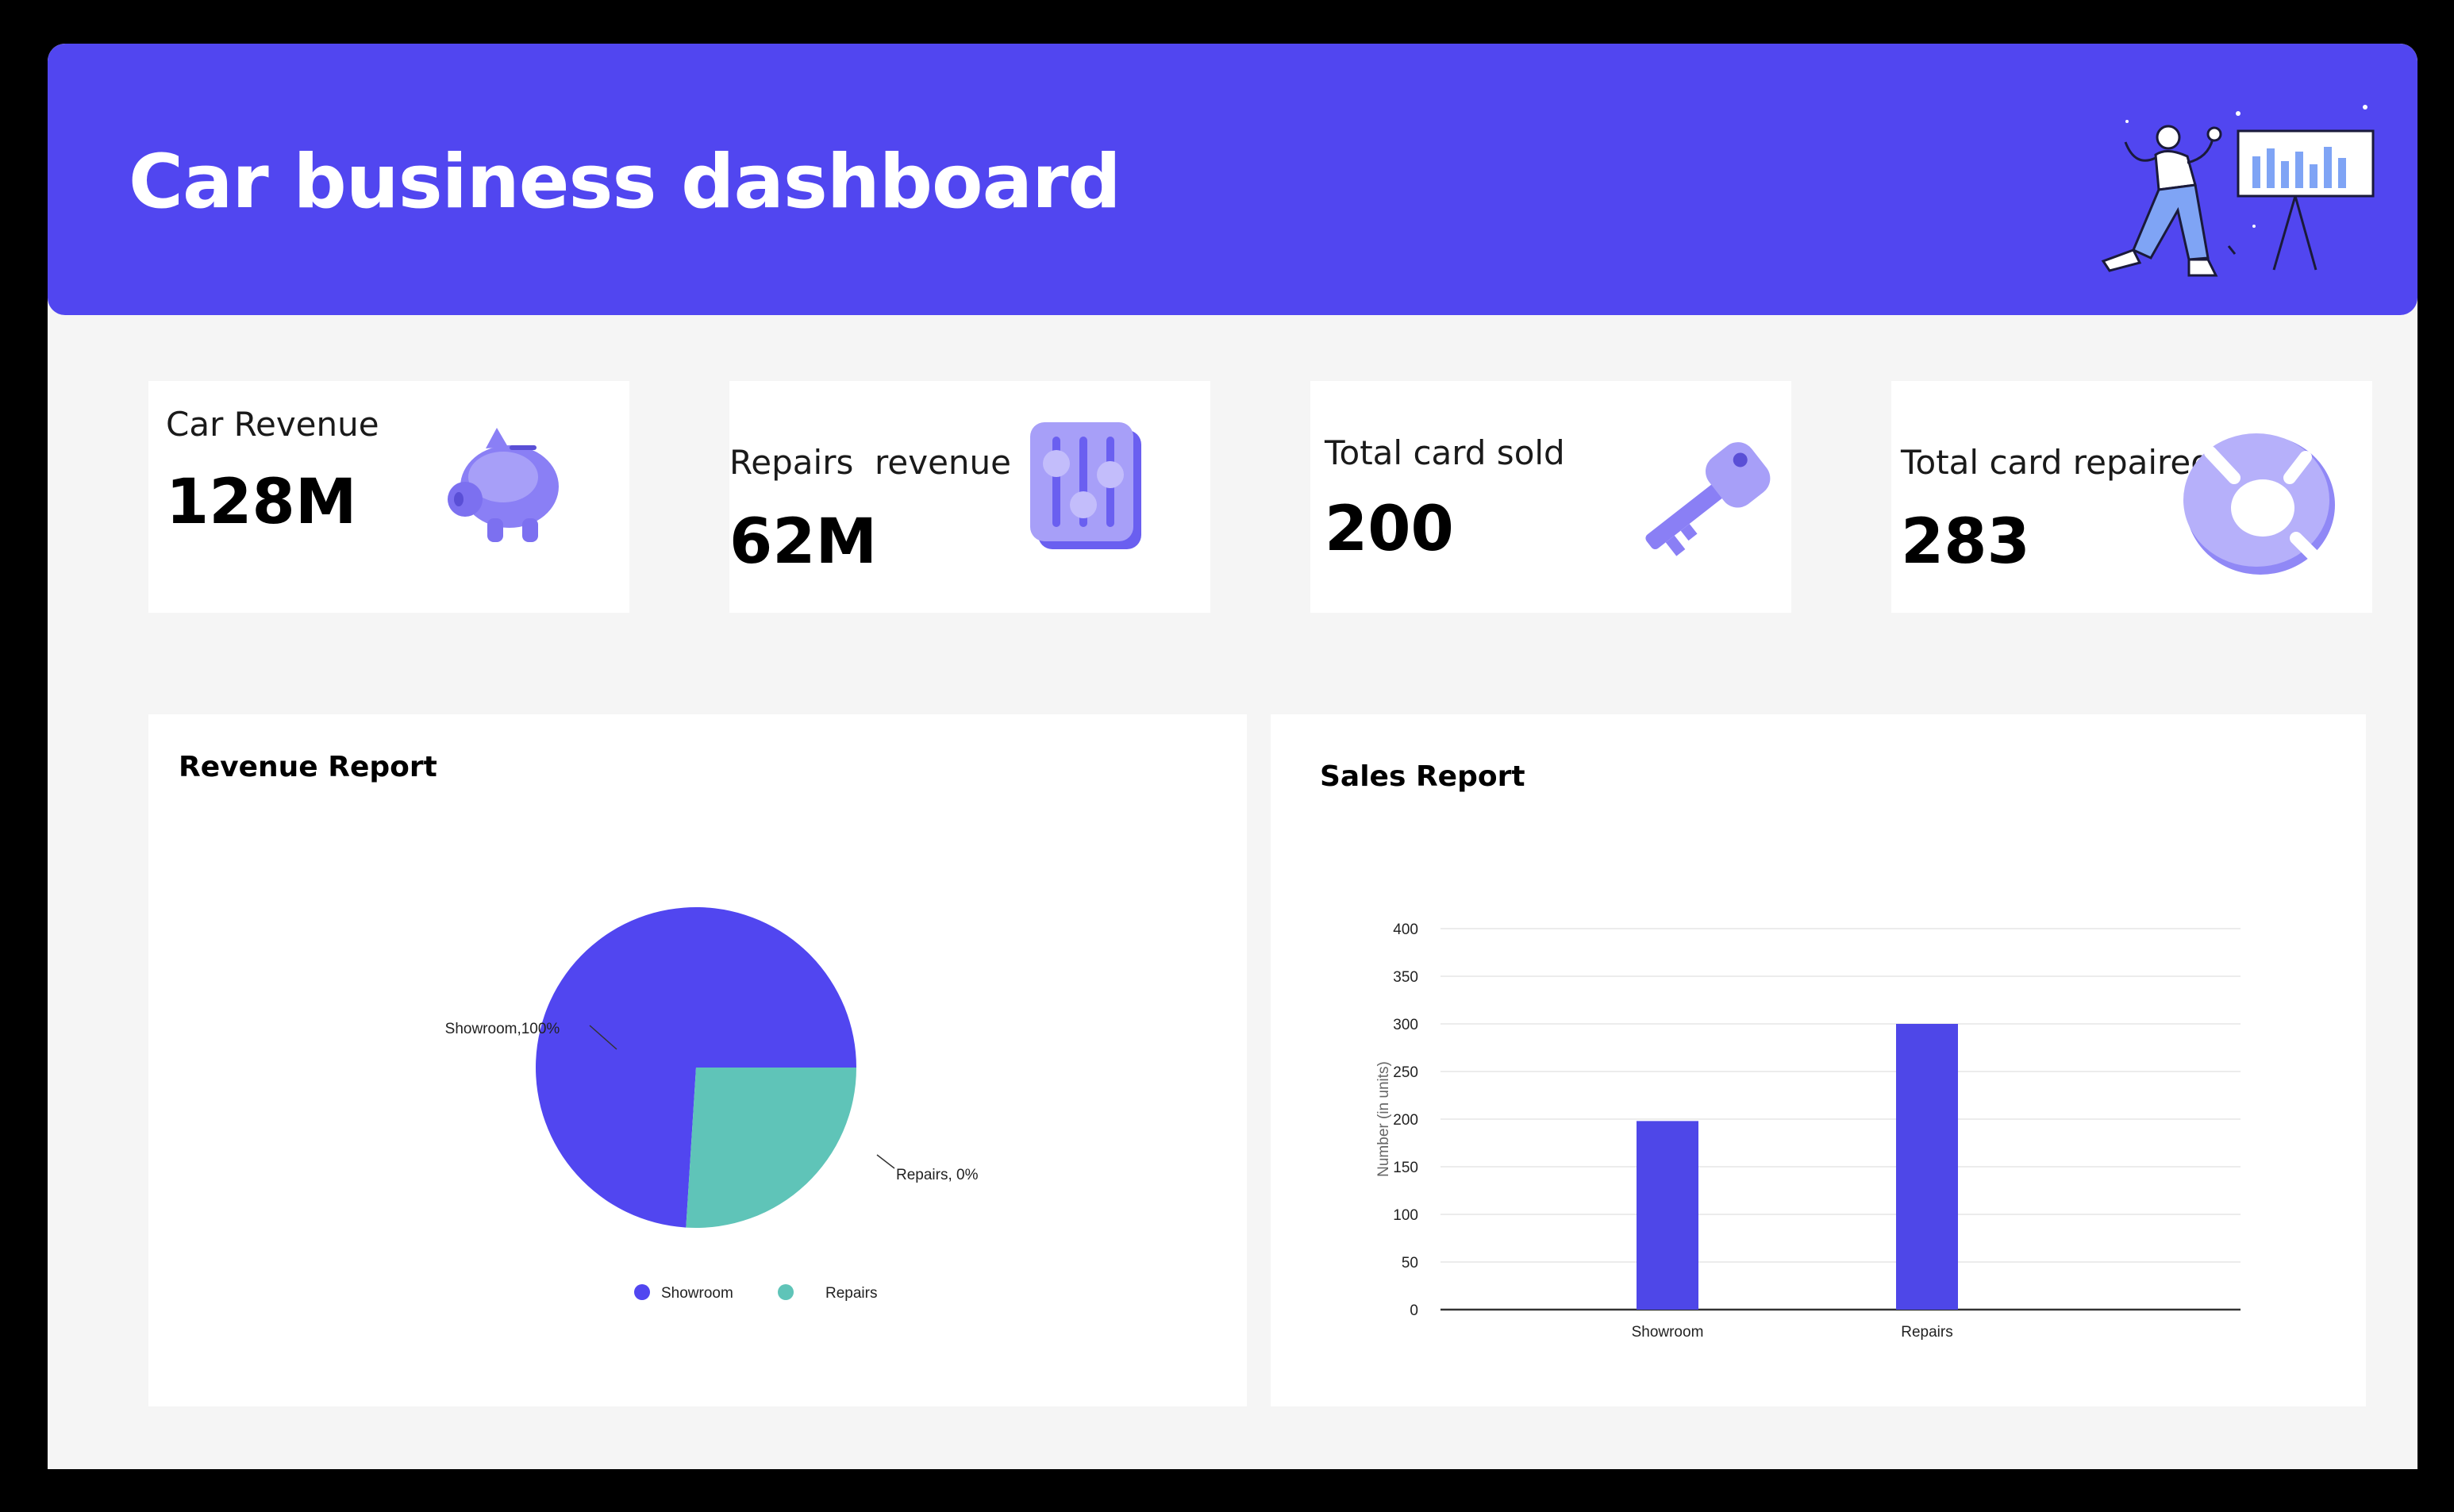  What do you see at coordinates (1422, 776) in the screenshot?
I see `panel-title: Sales Report` at bounding box center [1422, 776].